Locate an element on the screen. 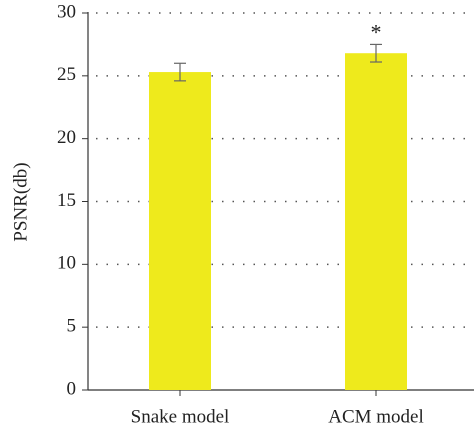  y-tick-label: 30 is located at coordinates (66, 11).